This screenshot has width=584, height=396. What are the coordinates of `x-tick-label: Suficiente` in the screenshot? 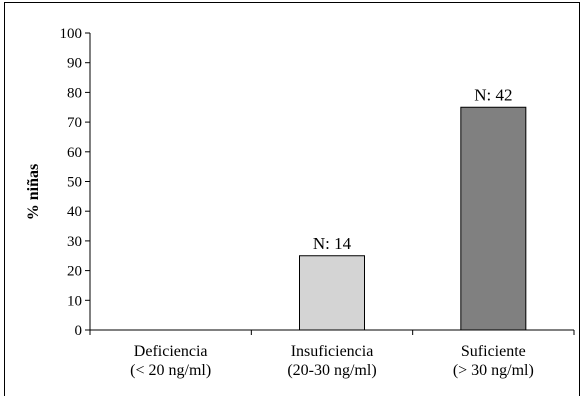 It's located at (493, 351).